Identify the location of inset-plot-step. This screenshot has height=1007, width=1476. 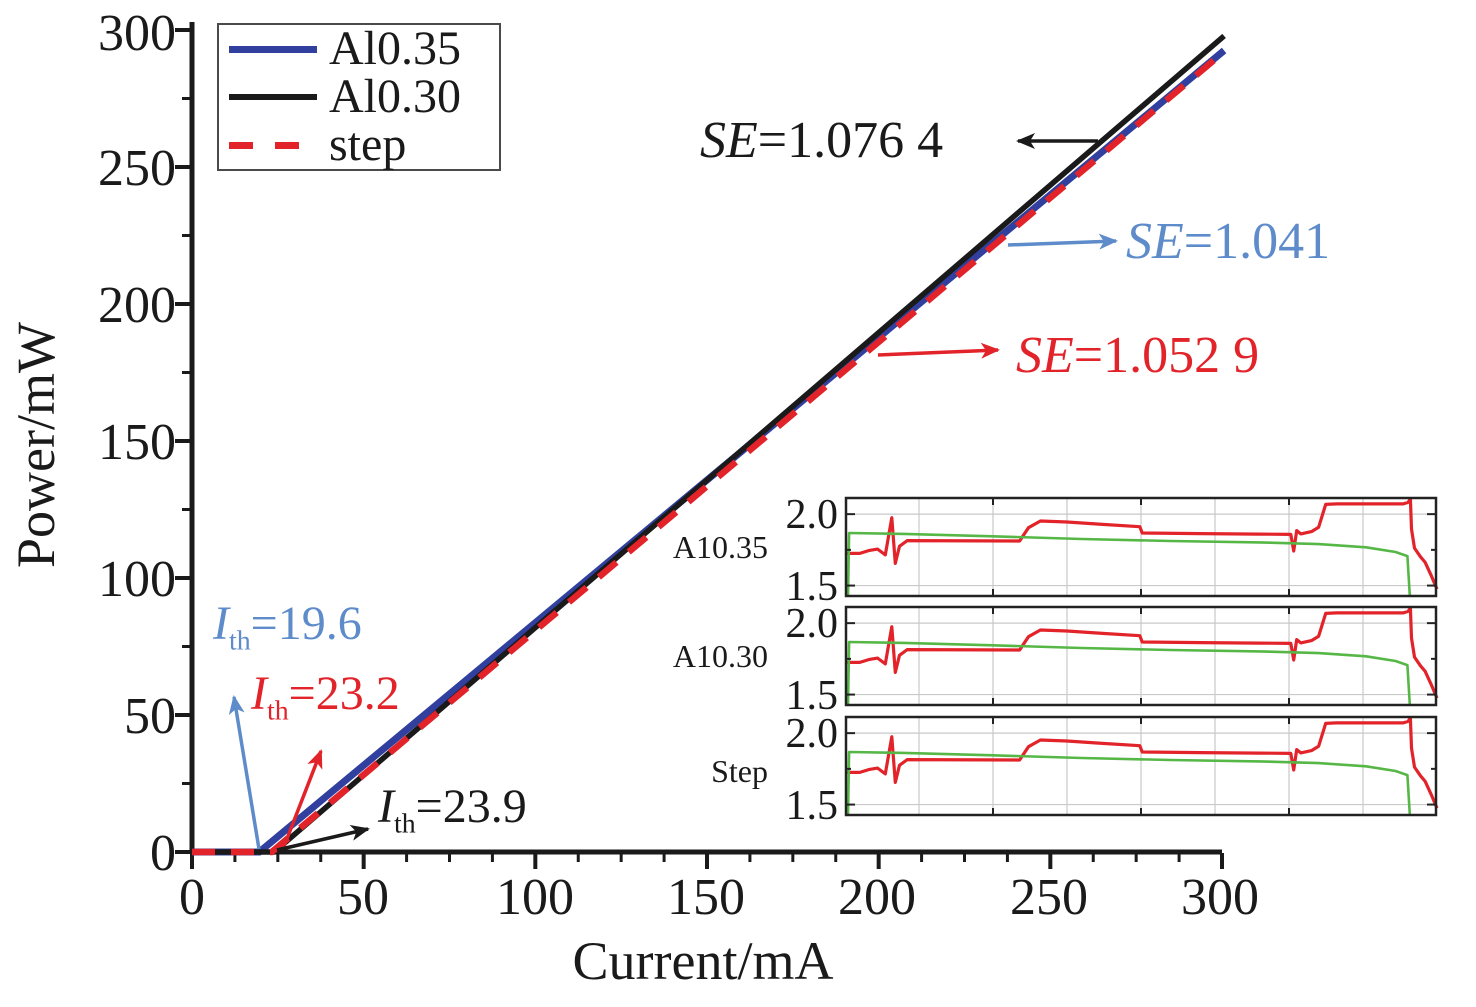
(1141, 766).